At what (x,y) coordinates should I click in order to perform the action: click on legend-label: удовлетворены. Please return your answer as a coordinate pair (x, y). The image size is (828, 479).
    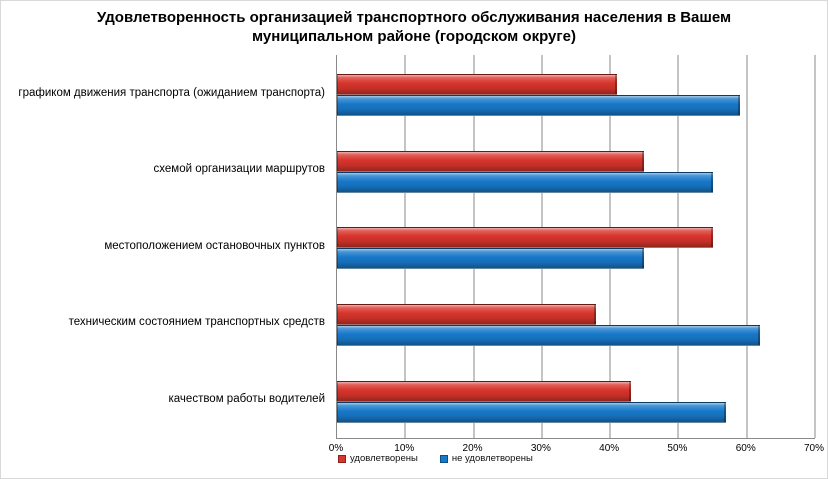
    Looking at the image, I should click on (384, 458).